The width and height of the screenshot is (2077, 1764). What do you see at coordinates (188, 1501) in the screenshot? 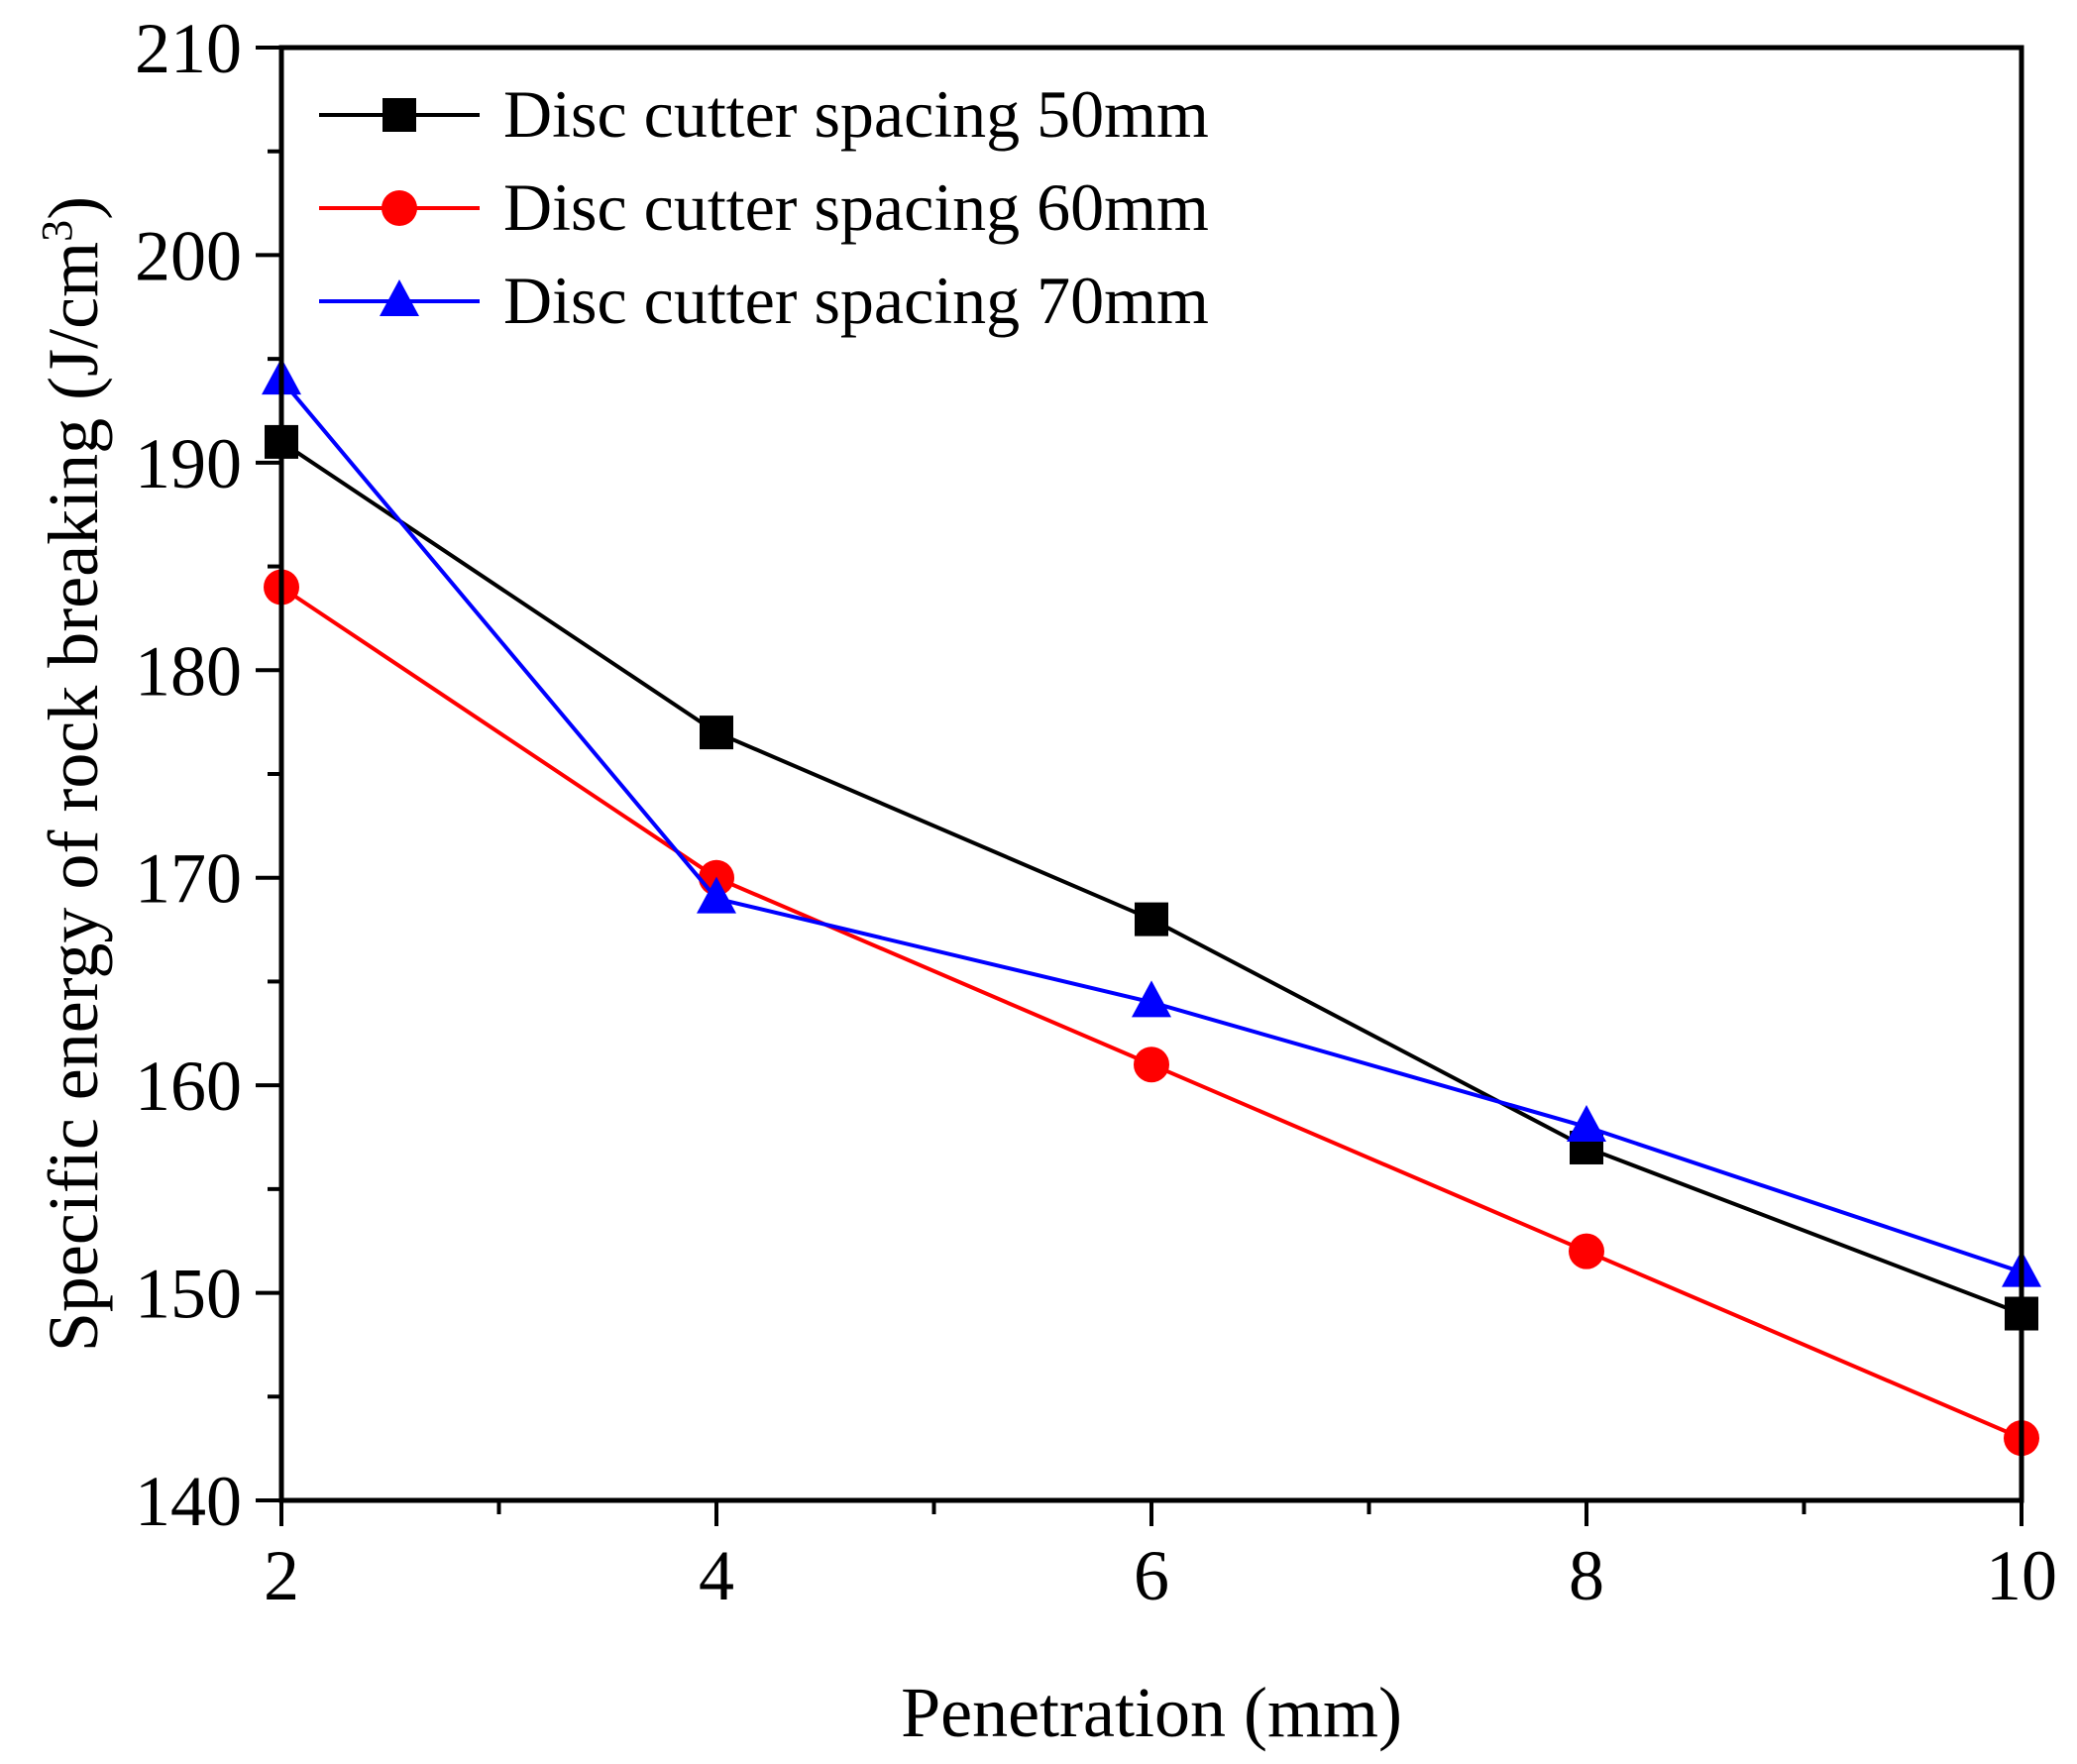
I see `y-tick-label: 140` at bounding box center [188, 1501].